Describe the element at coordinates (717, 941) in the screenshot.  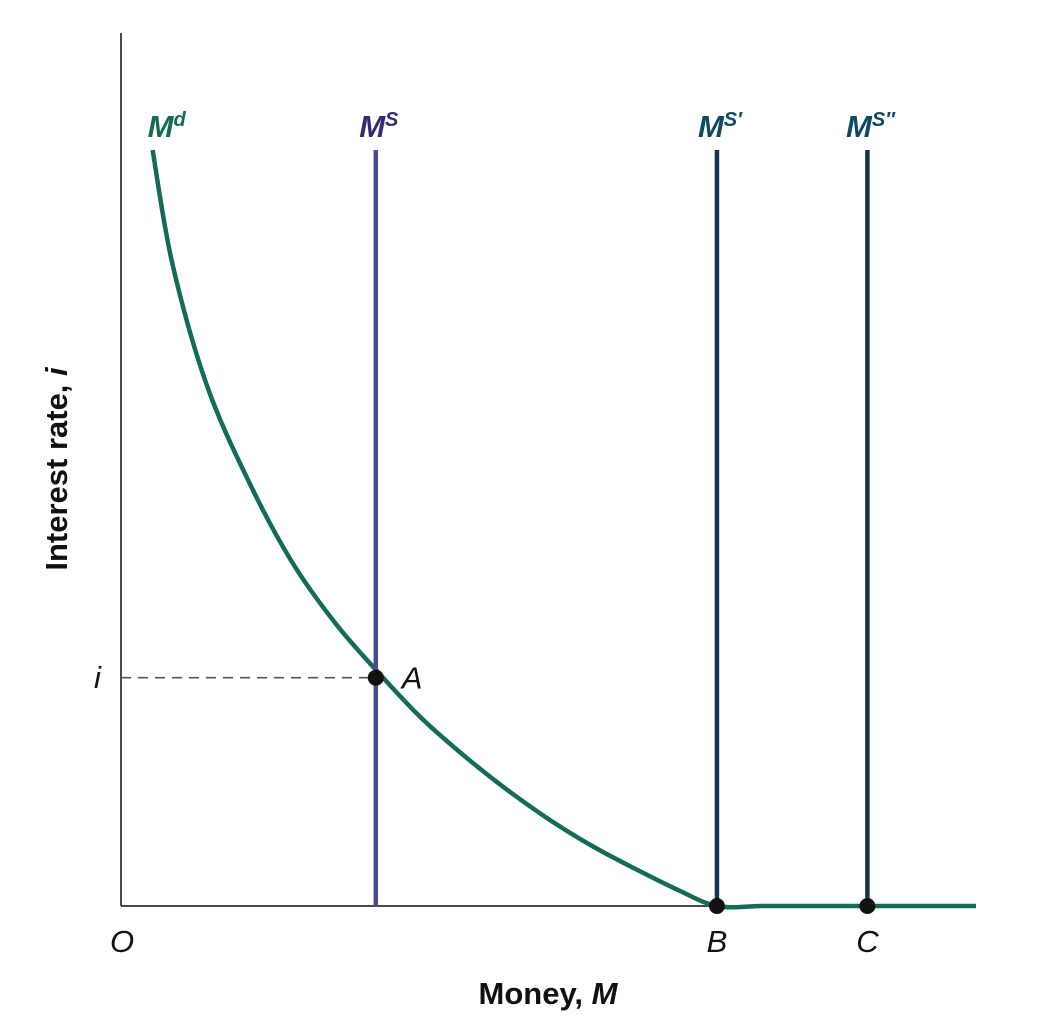
I see `point-b-label: B` at that location.